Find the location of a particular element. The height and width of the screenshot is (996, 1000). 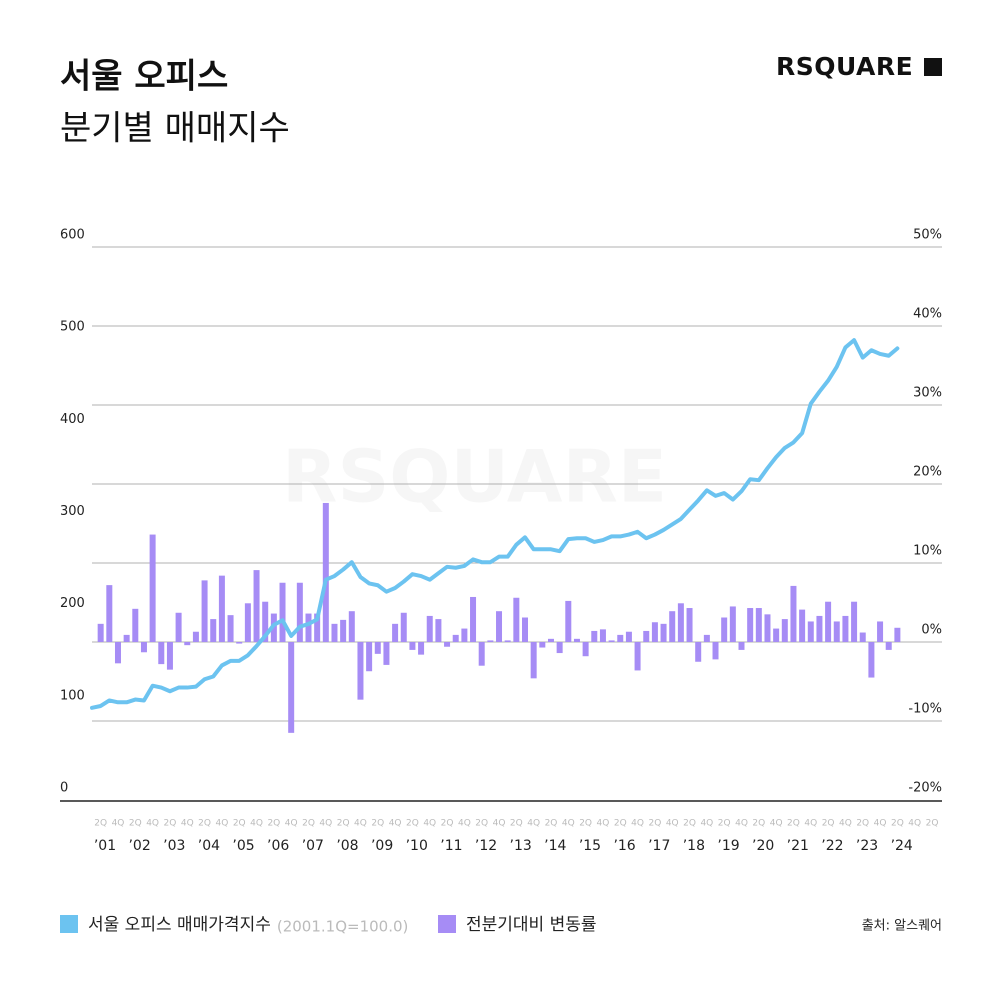

y2-tick-label: 30% is located at coordinates (927, 393).